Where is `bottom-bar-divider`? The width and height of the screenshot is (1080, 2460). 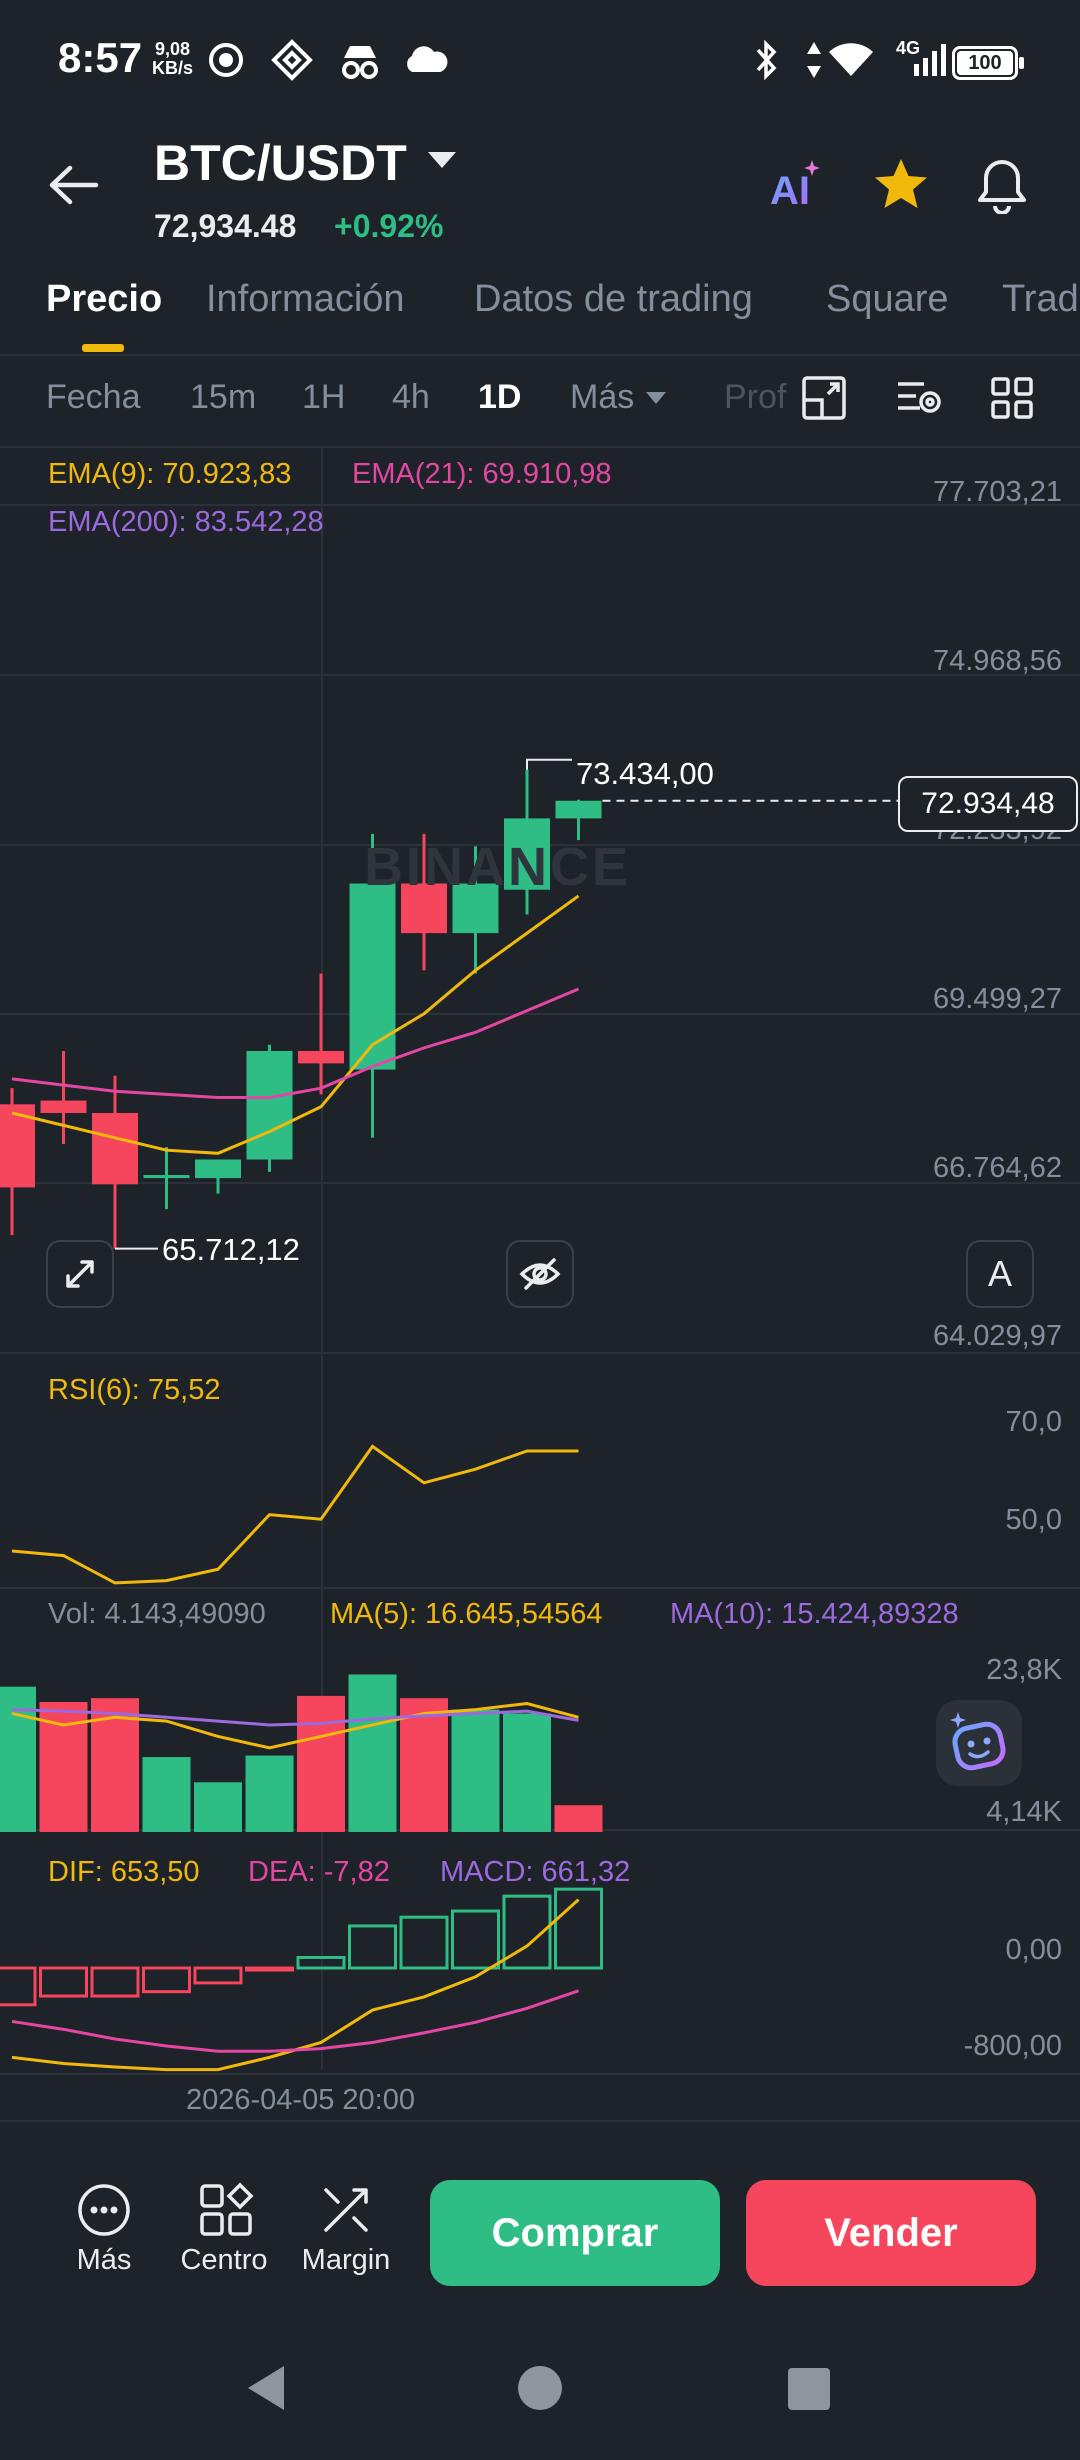 bottom-bar-divider is located at coordinates (540, 2121).